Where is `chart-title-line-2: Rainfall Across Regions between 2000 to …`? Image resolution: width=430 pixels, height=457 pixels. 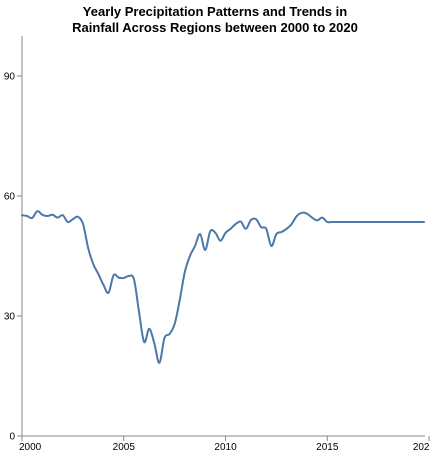 chart-title-line-2: Rainfall Across Regions between 2000 to … is located at coordinates (215, 27).